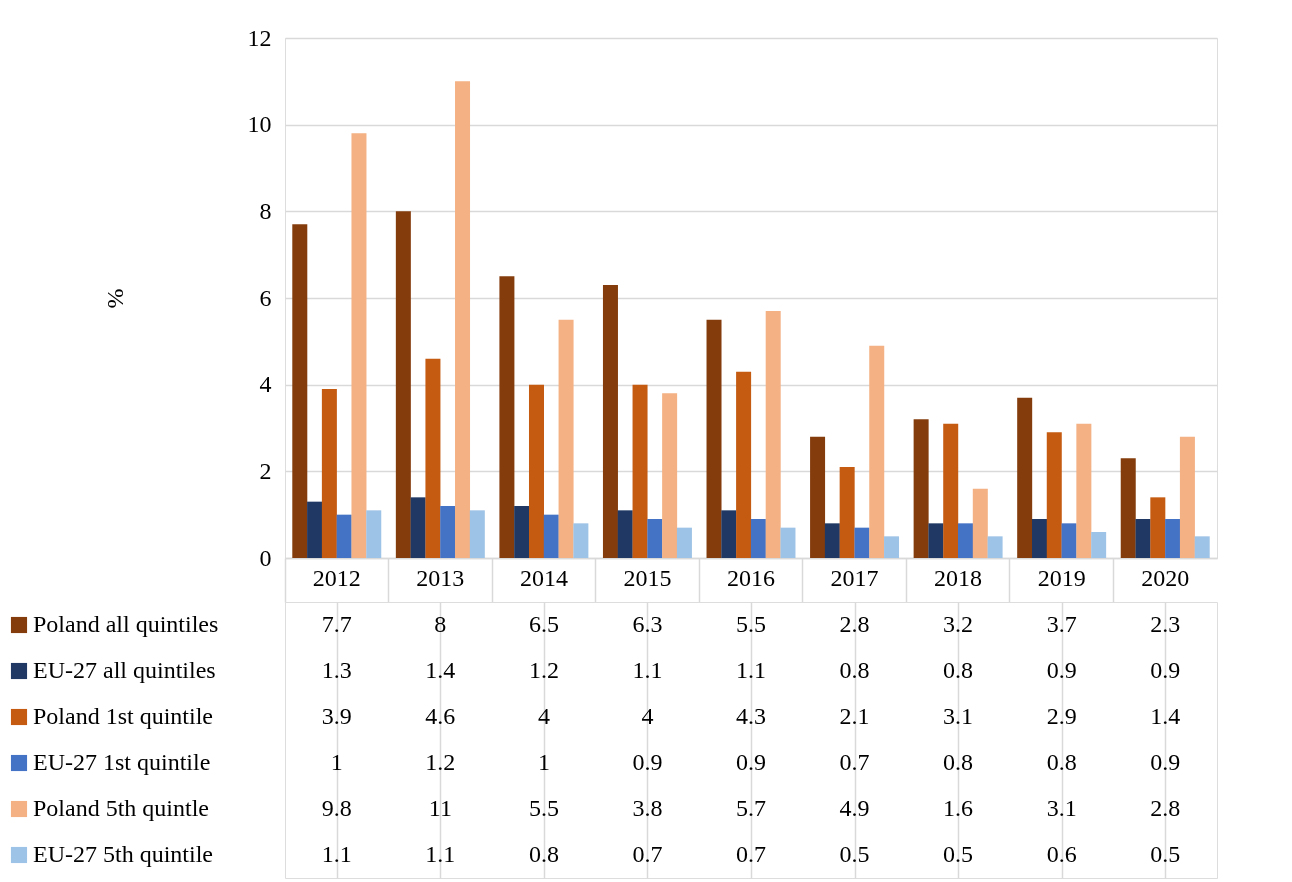 The width and height of the screenshot is (1292, 882). Describe the element at coordinates (265, 384) in the screenshot. I see `y-tick-label: 4` at that location.